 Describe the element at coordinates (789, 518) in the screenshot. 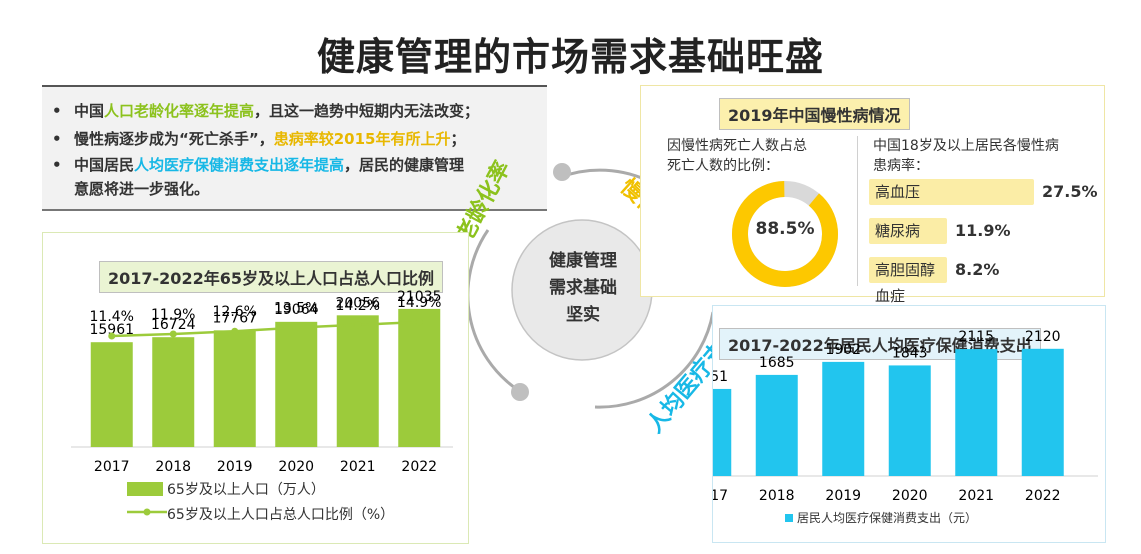

I see `legend-swatch` at that location.